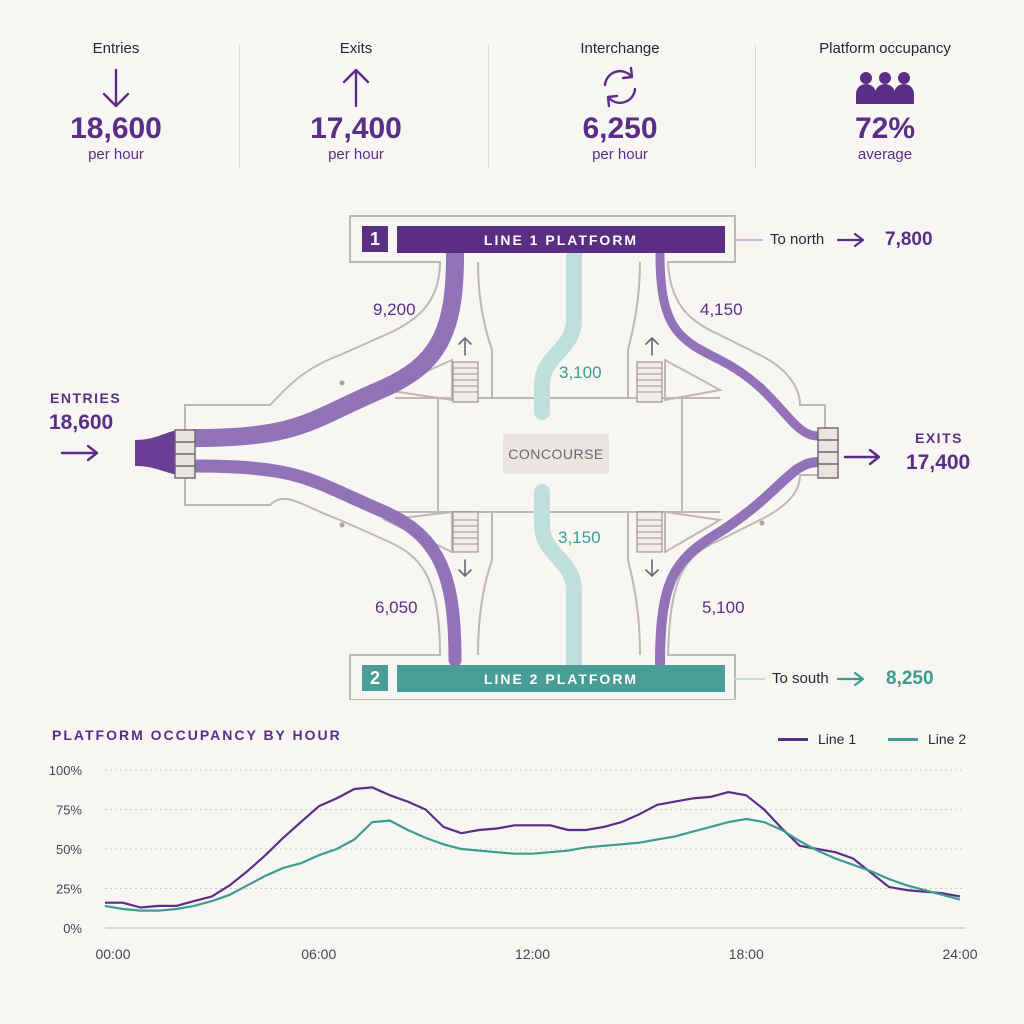  What do you see at coordinates (938, 462) in the screenshot?
I see `exits-value: 17,400` at bounding box center [938, 462].